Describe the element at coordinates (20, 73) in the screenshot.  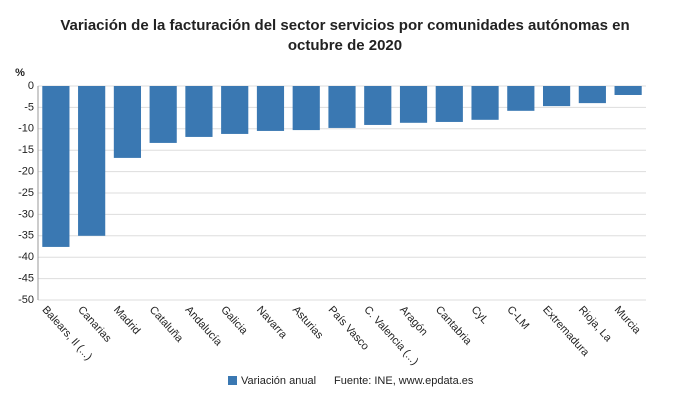
I see `y-unit: %` at that location.